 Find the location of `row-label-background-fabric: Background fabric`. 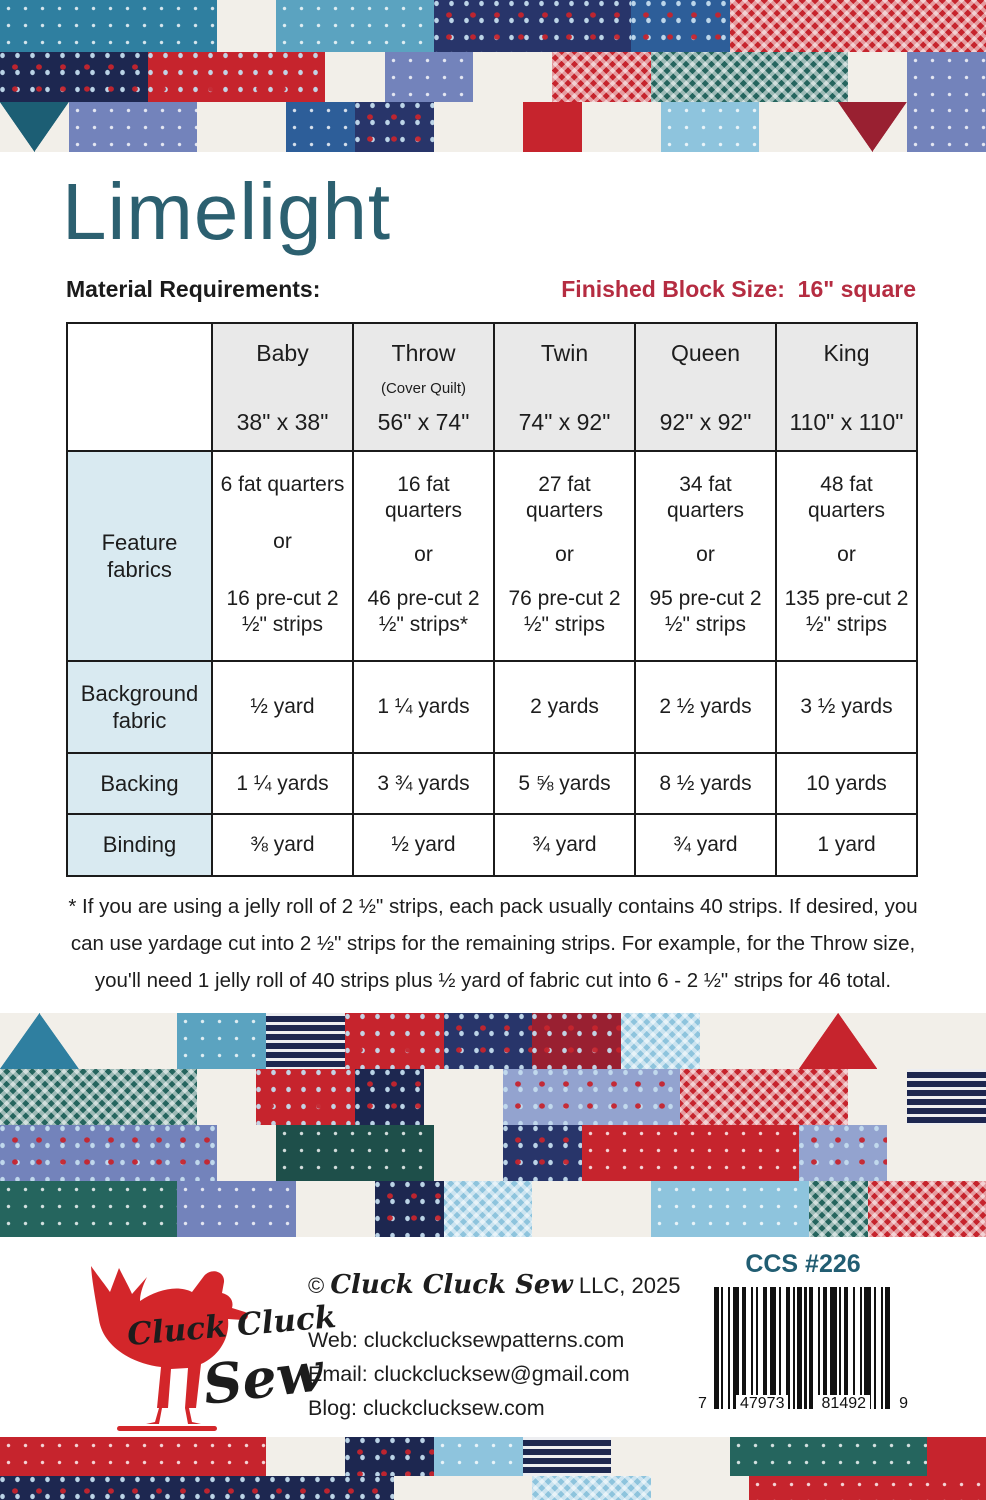

row-label-background-fabric: Background fabric is located at coordinates (139, 707).